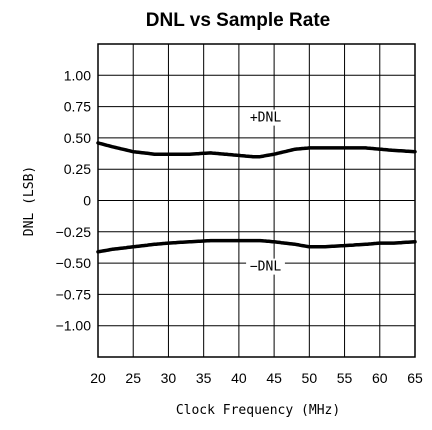 This screenshot has width=432, height=430. What do you see at coordinates (77, 169) in the screenshot?
I see `y-tick-label: 0.25` at bounding box center [77, 169].